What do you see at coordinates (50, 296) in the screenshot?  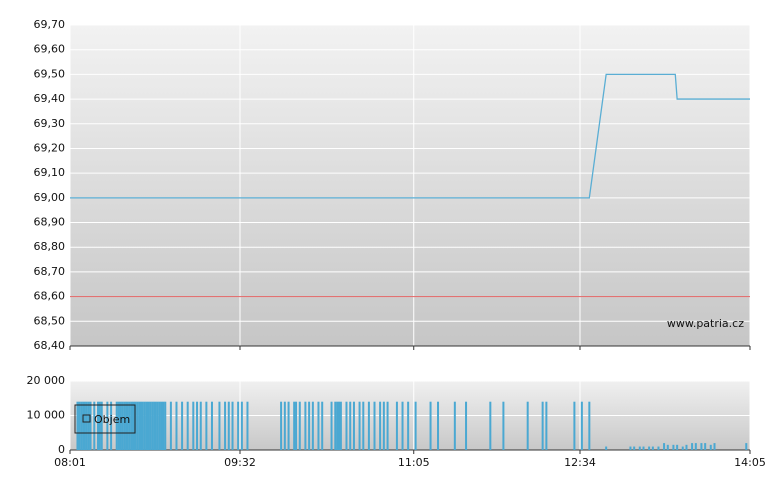 I see `y-tick-label: 68,60` at bounding box center [50, 296].